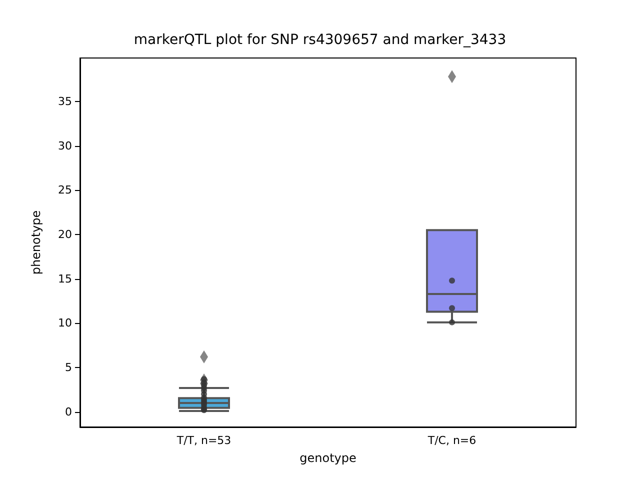  Describe the element at coordinates (451, 440) in the screenshot. I see `x-tick-label: T/C, n=6` at that location.